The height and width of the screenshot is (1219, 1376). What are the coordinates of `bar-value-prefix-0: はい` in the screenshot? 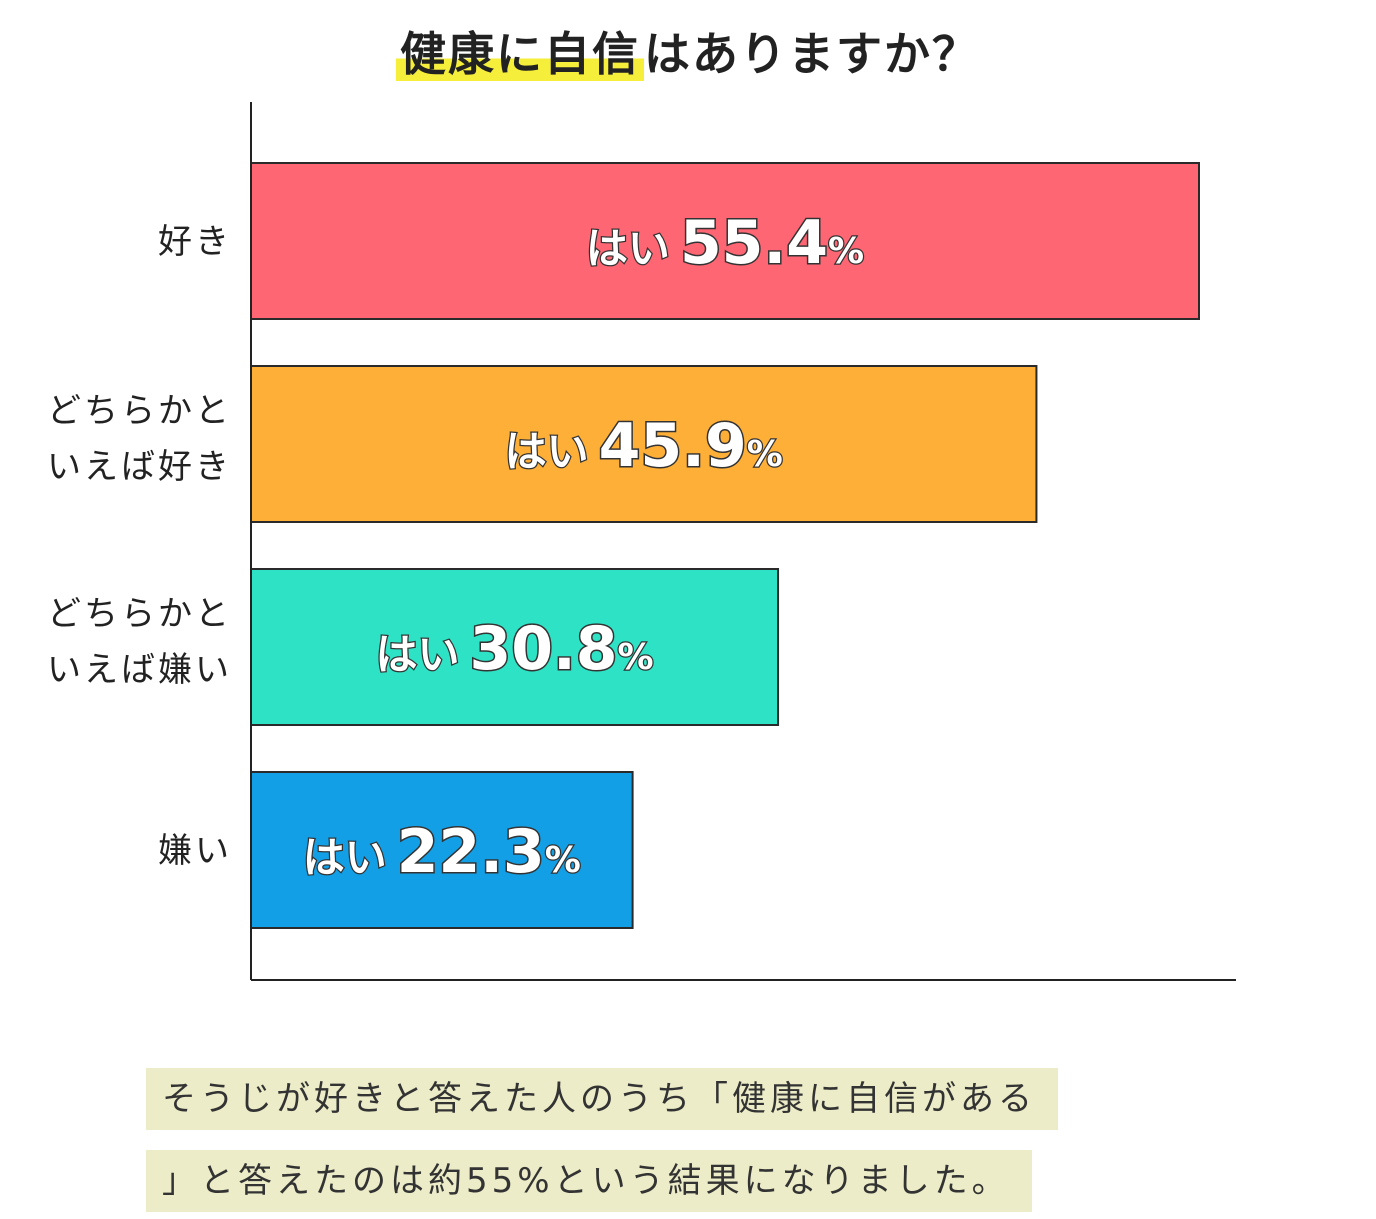 It's located at (628, 248).